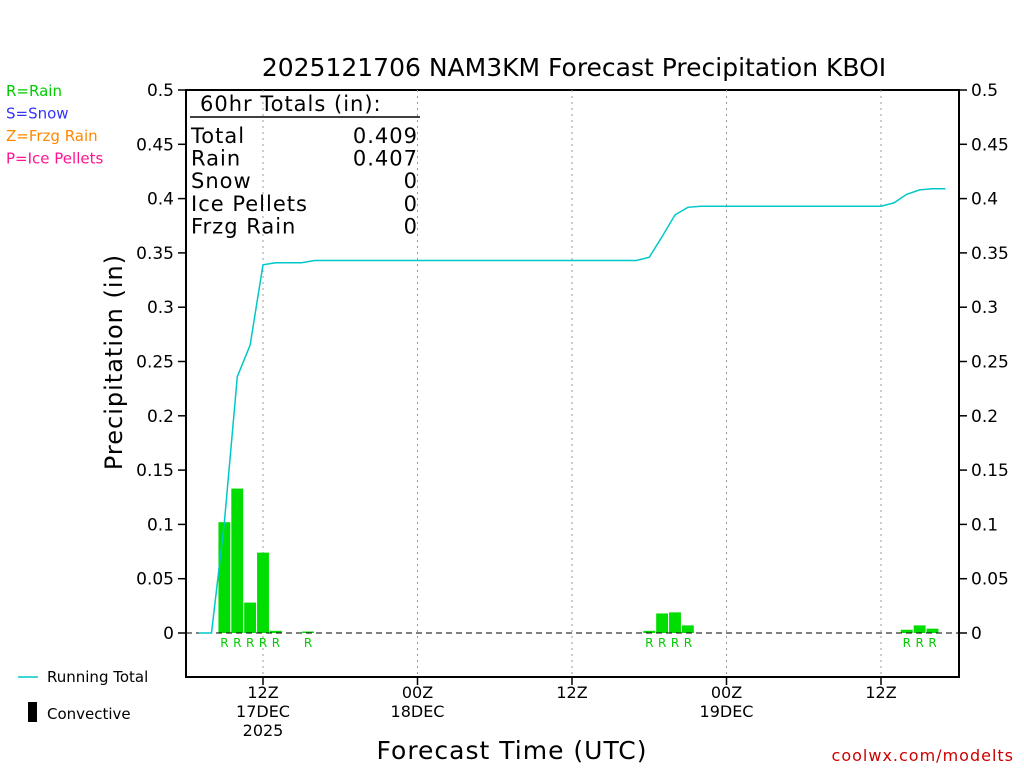 The image size is (1024, 768). I want to click on y-tick-label-right: 0.05, so click(990, 580).